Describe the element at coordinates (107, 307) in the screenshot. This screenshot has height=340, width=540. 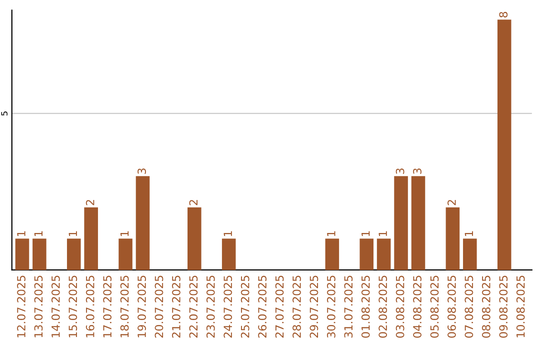
I see `x-tick-label: 17.07.2025` at that location.